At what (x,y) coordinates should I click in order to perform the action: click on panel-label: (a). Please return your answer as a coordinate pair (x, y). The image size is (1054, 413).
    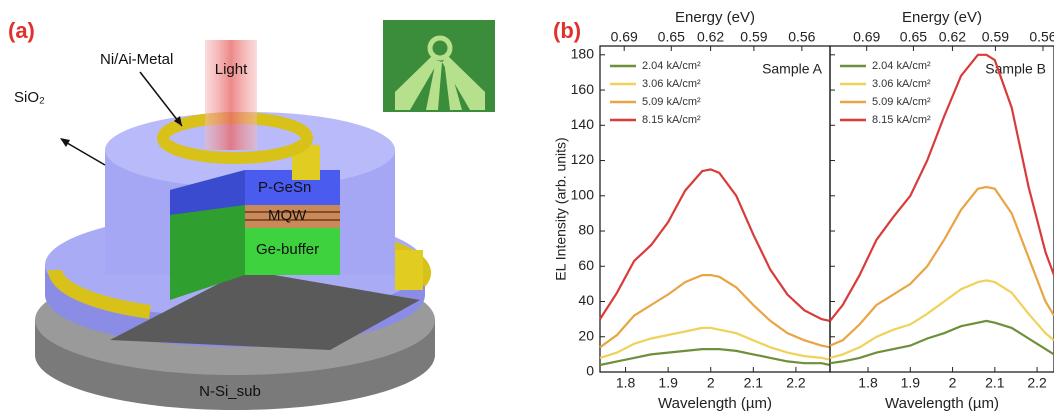
    Looking at the image, I should click on (21, 30).